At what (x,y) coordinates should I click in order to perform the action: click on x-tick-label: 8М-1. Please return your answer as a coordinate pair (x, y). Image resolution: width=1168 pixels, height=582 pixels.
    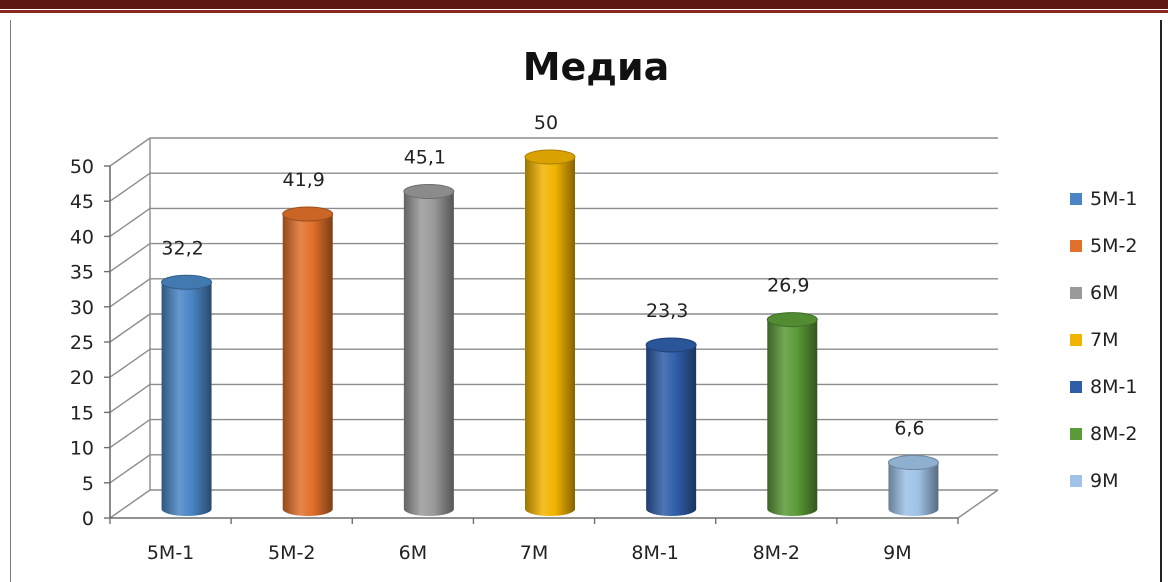
    Looking at the image, I should click on (654, 553).